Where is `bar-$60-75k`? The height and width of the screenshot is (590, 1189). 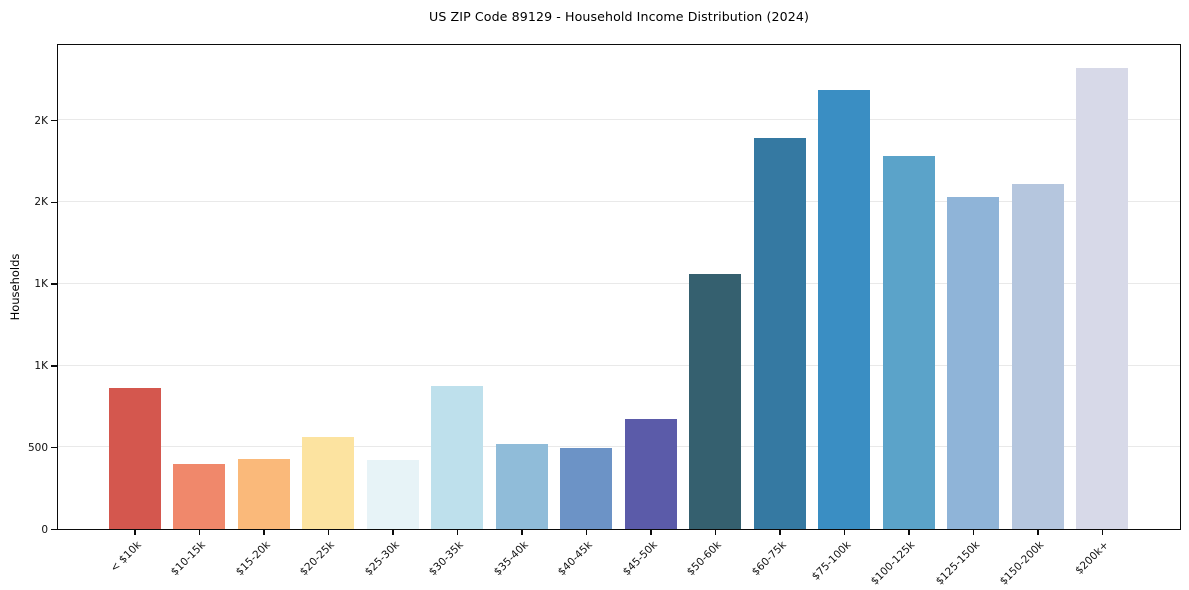 bar-$60-75k is located at coordinates (779, 333).